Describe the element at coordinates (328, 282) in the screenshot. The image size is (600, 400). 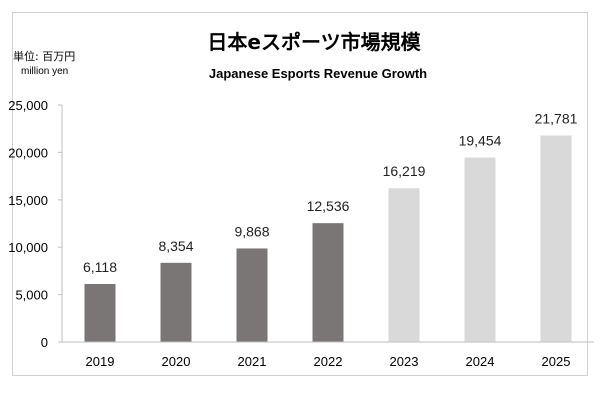
I see `bar-2022` at that location.